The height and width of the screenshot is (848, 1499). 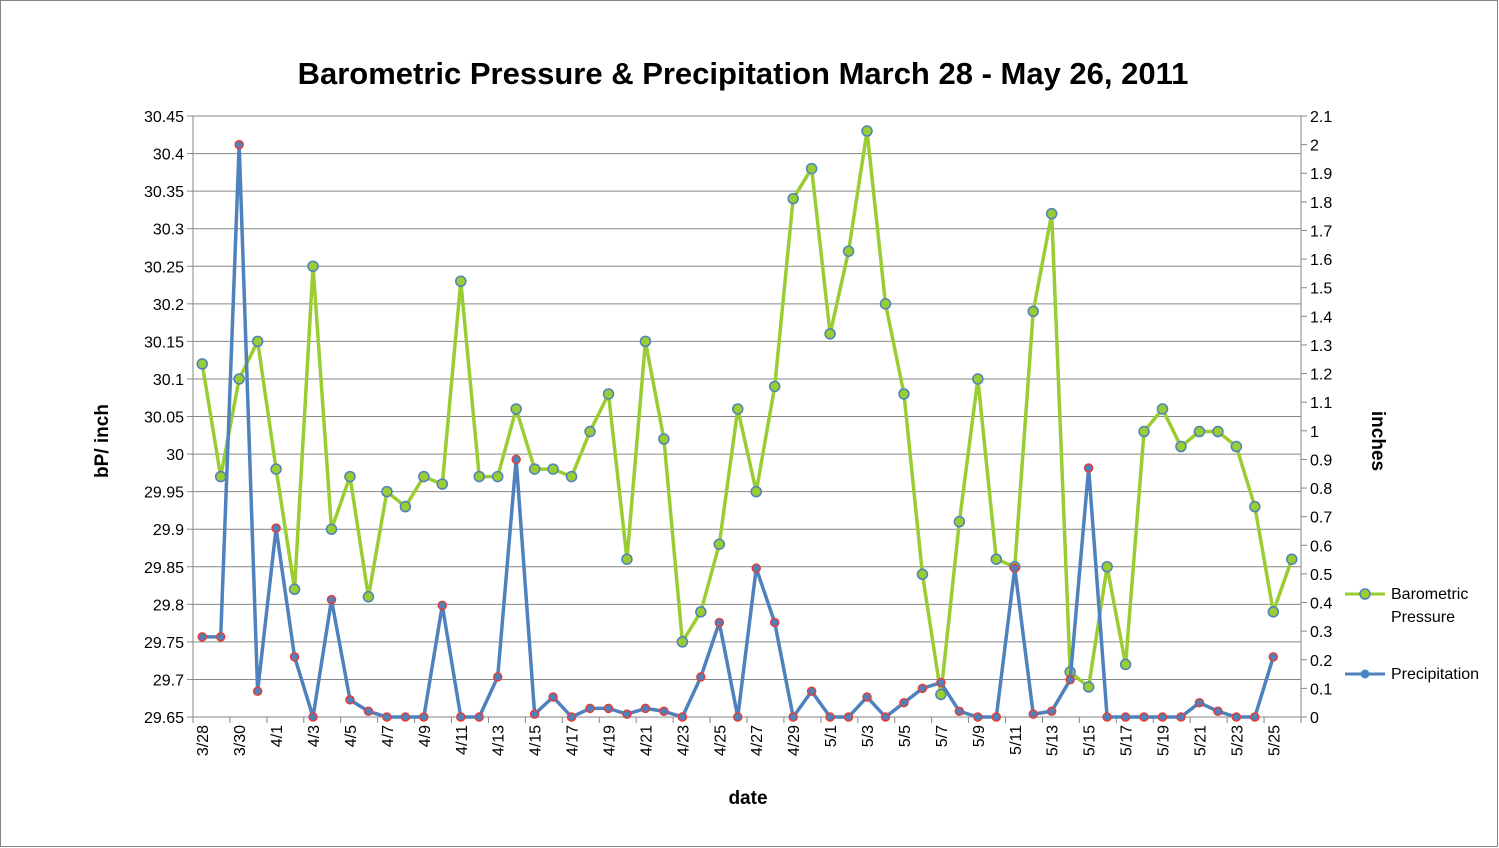 I want to click on left-tick-label: 30.35, so click(x=164, y=192).